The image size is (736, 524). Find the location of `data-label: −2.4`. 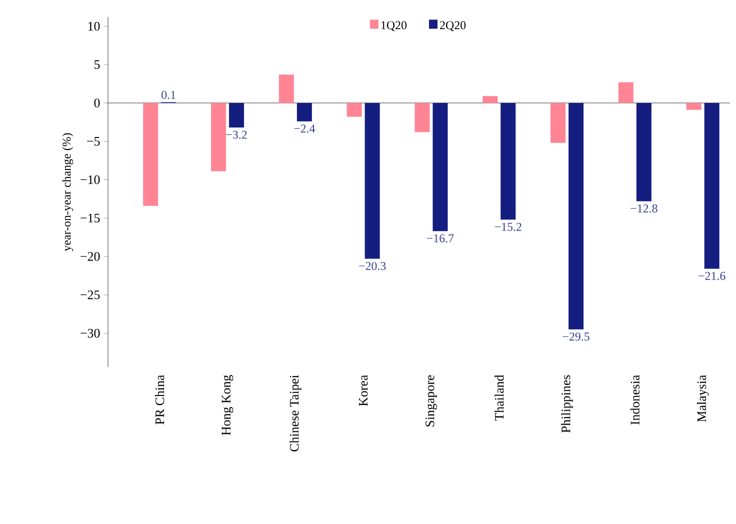

data-label: −2.4 is located at coordinates (305, 128).